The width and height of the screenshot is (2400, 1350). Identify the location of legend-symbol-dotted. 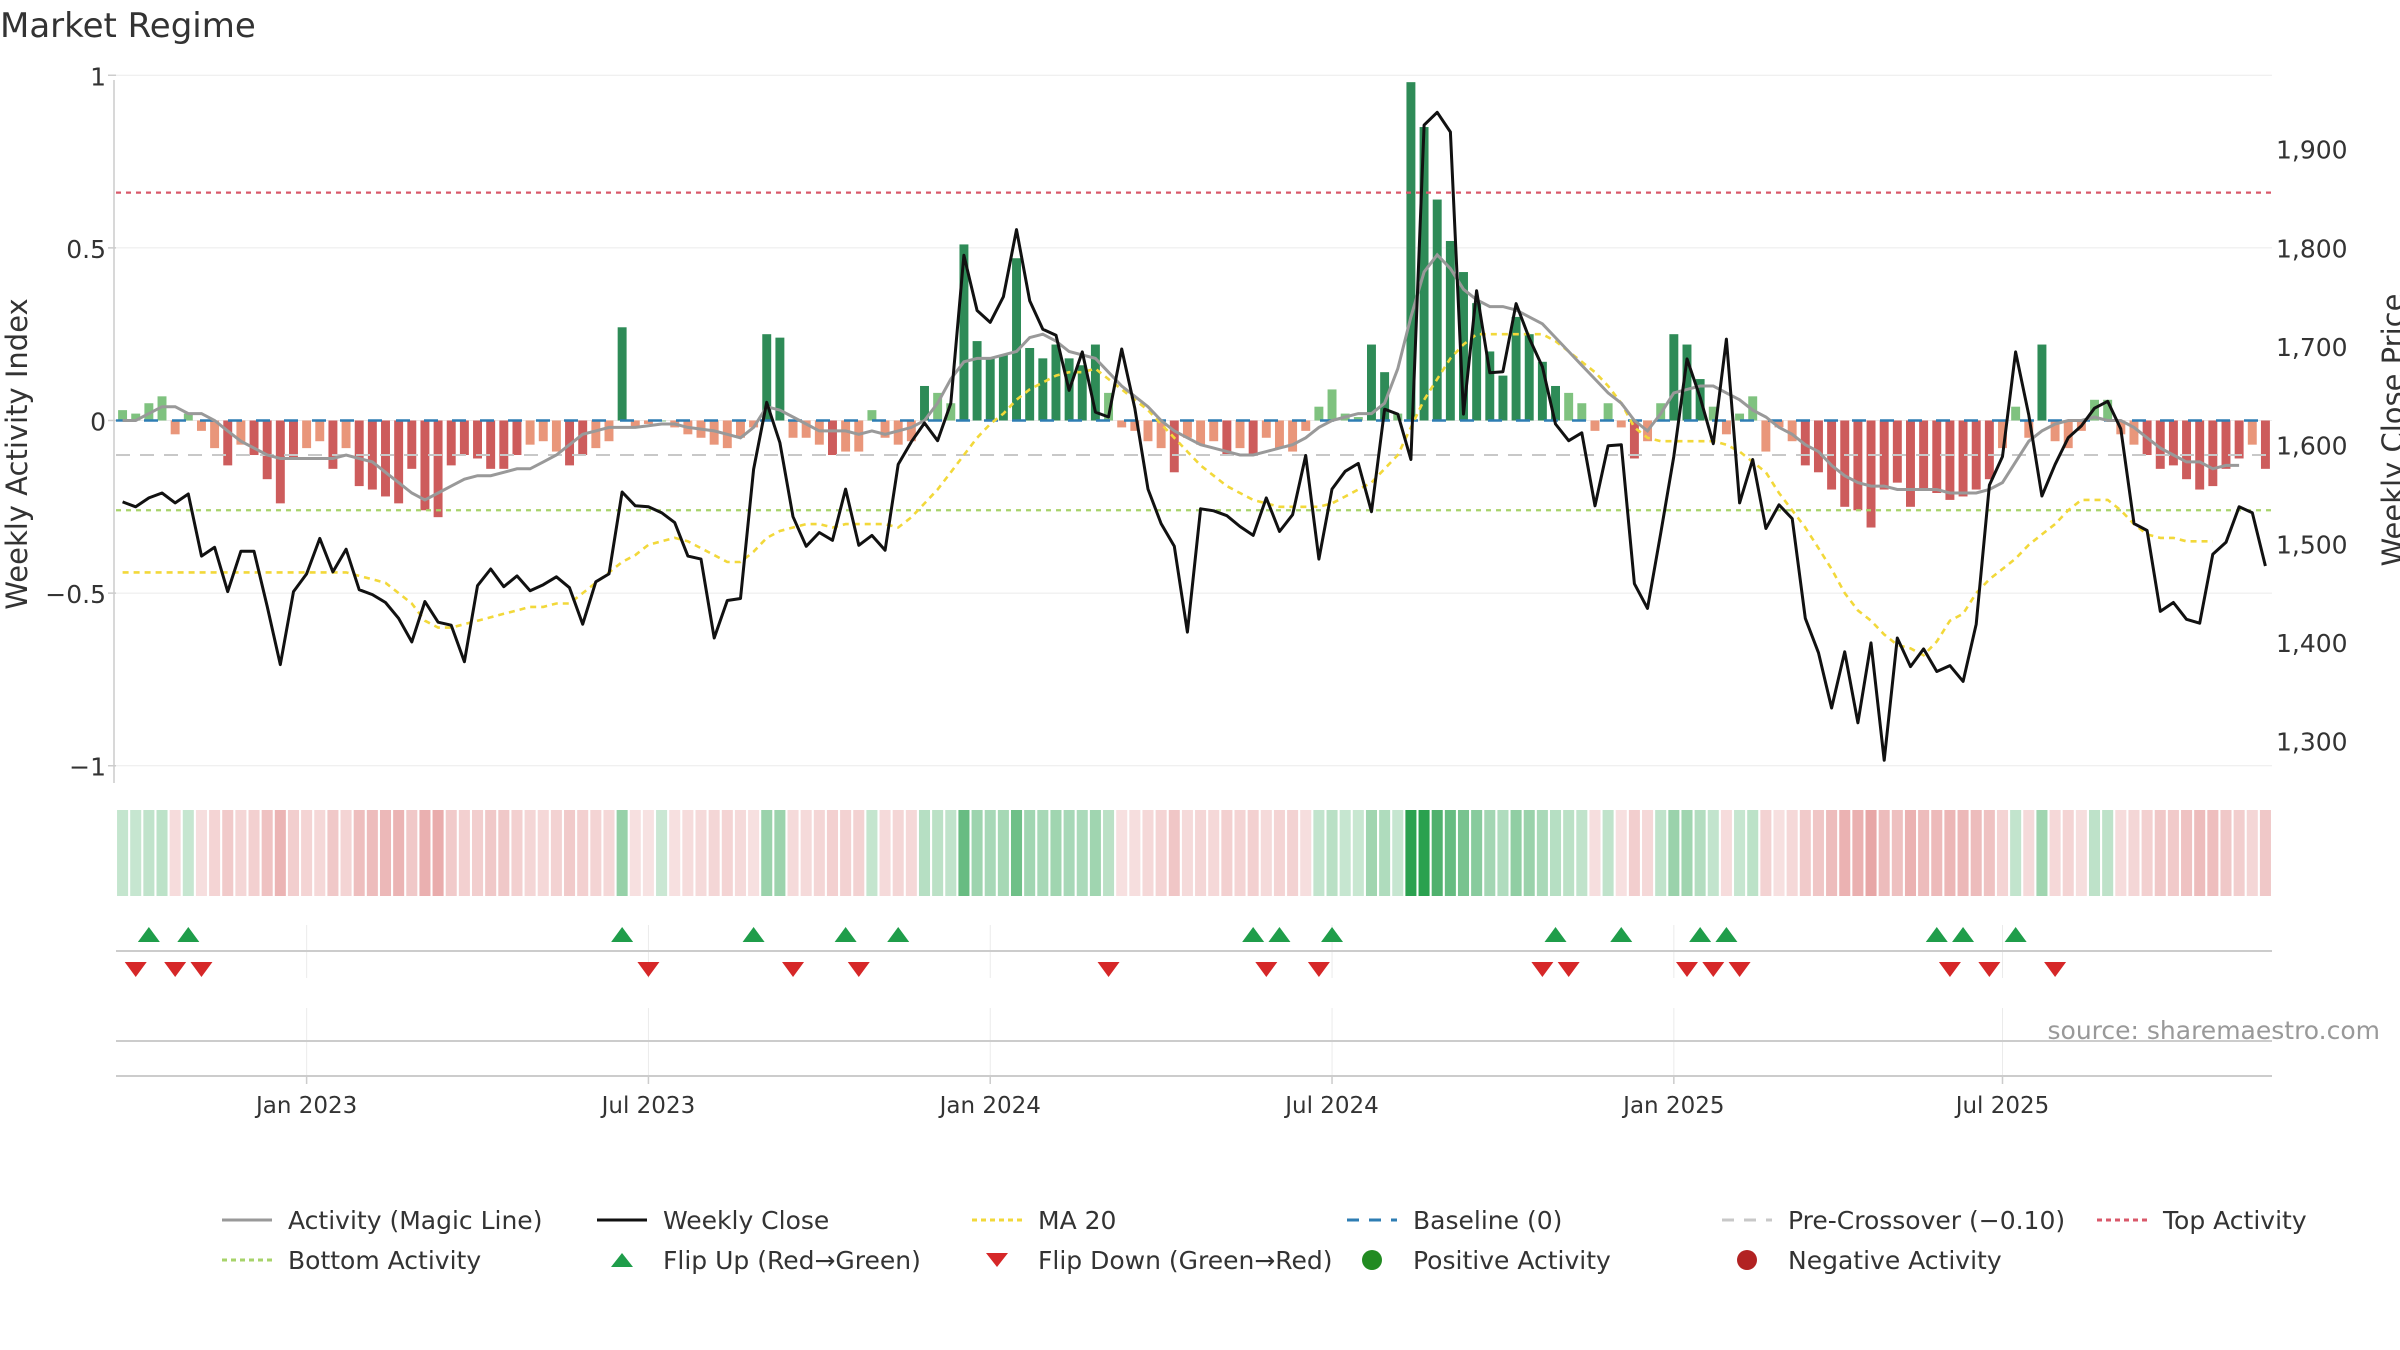
(247, 1260).